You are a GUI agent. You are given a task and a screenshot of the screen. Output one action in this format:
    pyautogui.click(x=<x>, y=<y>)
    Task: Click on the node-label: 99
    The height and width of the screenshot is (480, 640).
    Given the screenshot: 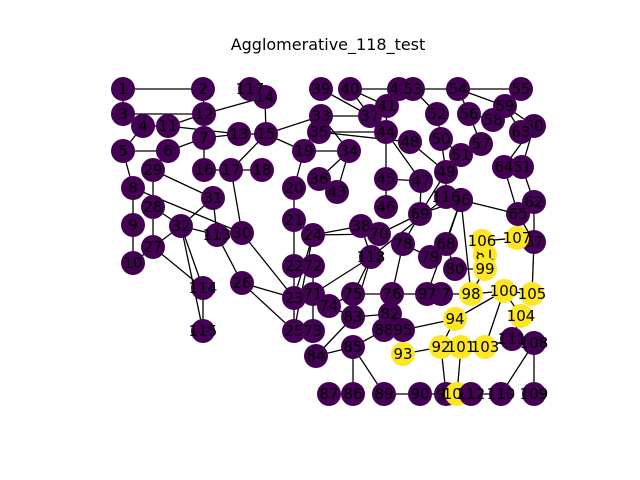 What is the action you would take?
    pyautogui.click(x=484, y=269)
    